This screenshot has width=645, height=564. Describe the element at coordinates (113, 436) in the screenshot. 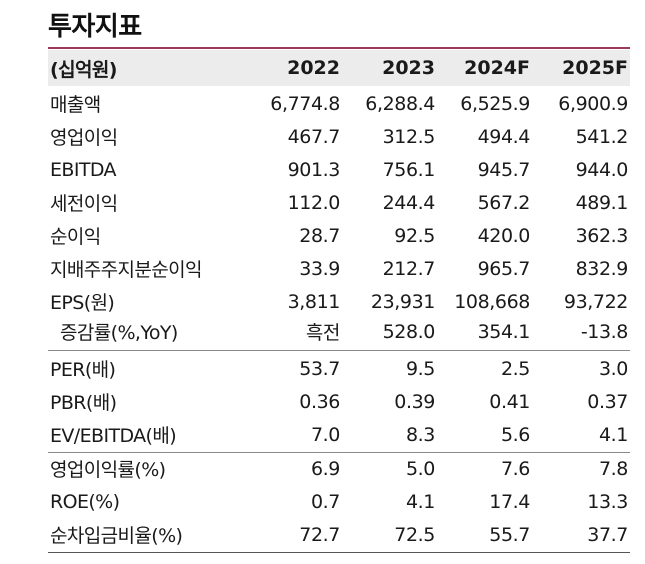

I see `row-label: EV/EBITDA(배)` at that location.